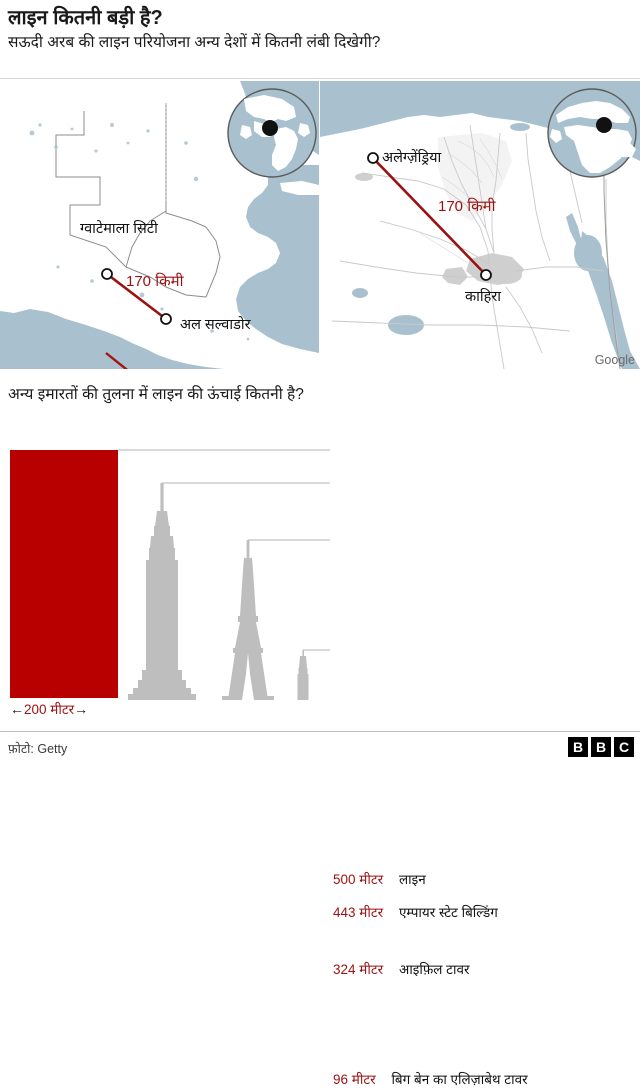  I want to click on value-elizabeth-tower: 96 मीटर, so click(354, 1079).